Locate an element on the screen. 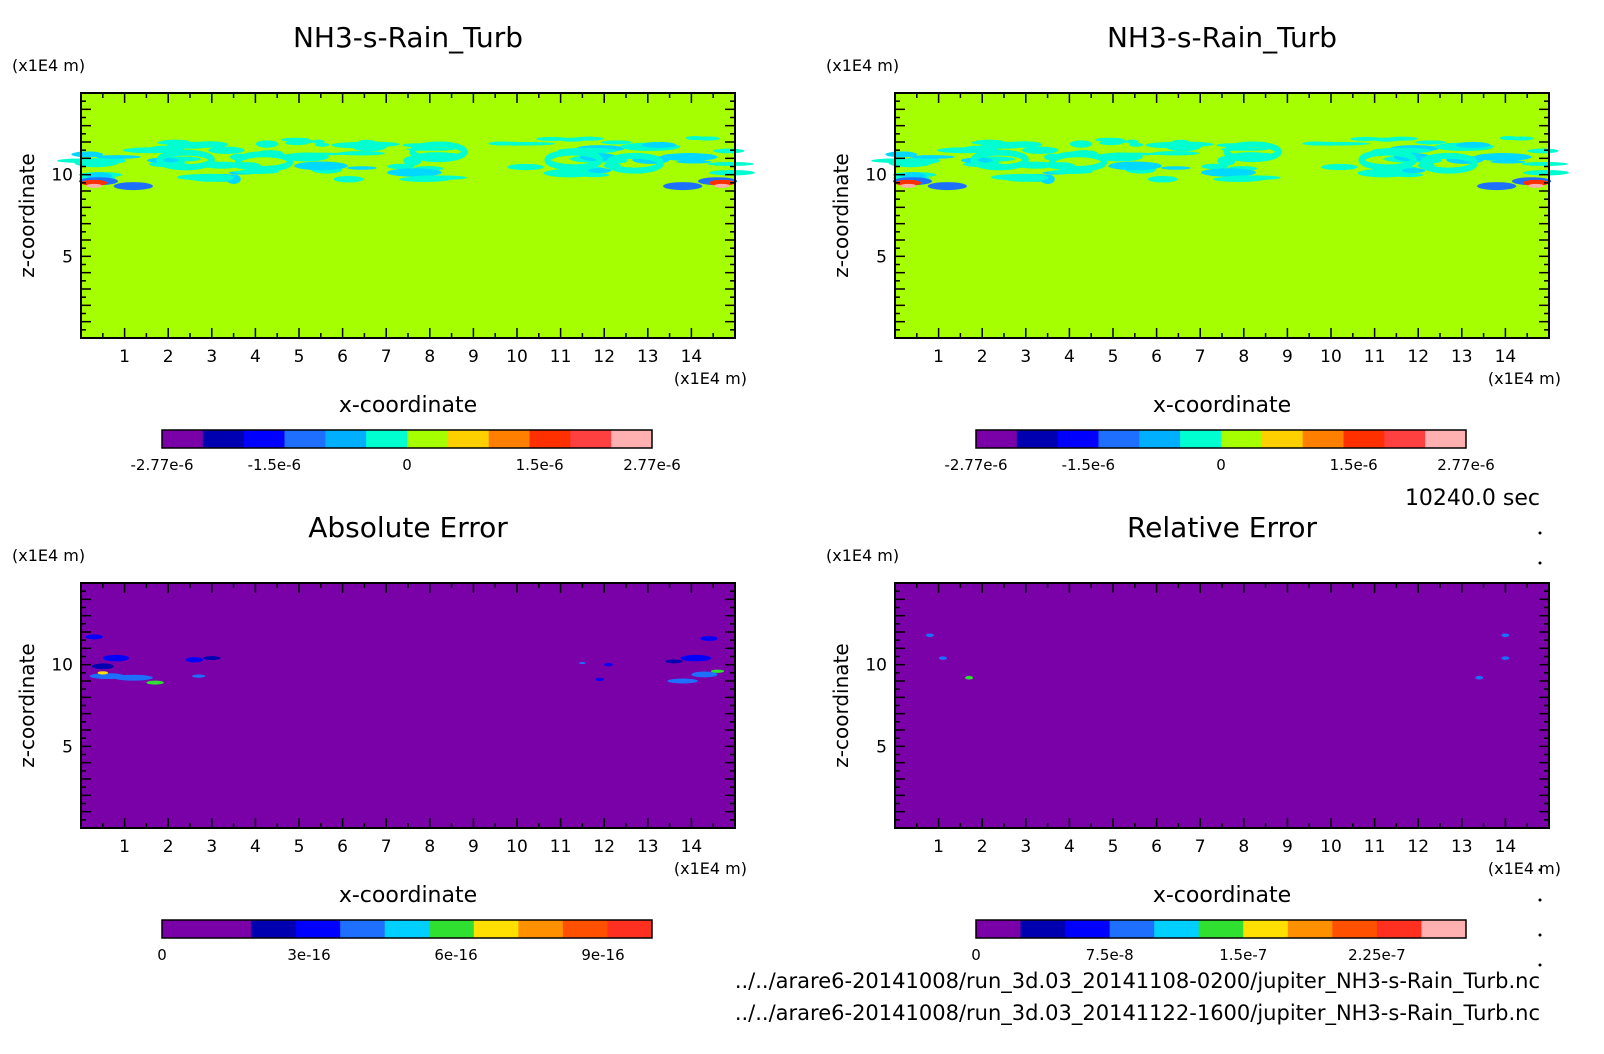  edge-dots is located at coordinates (1540, 749).